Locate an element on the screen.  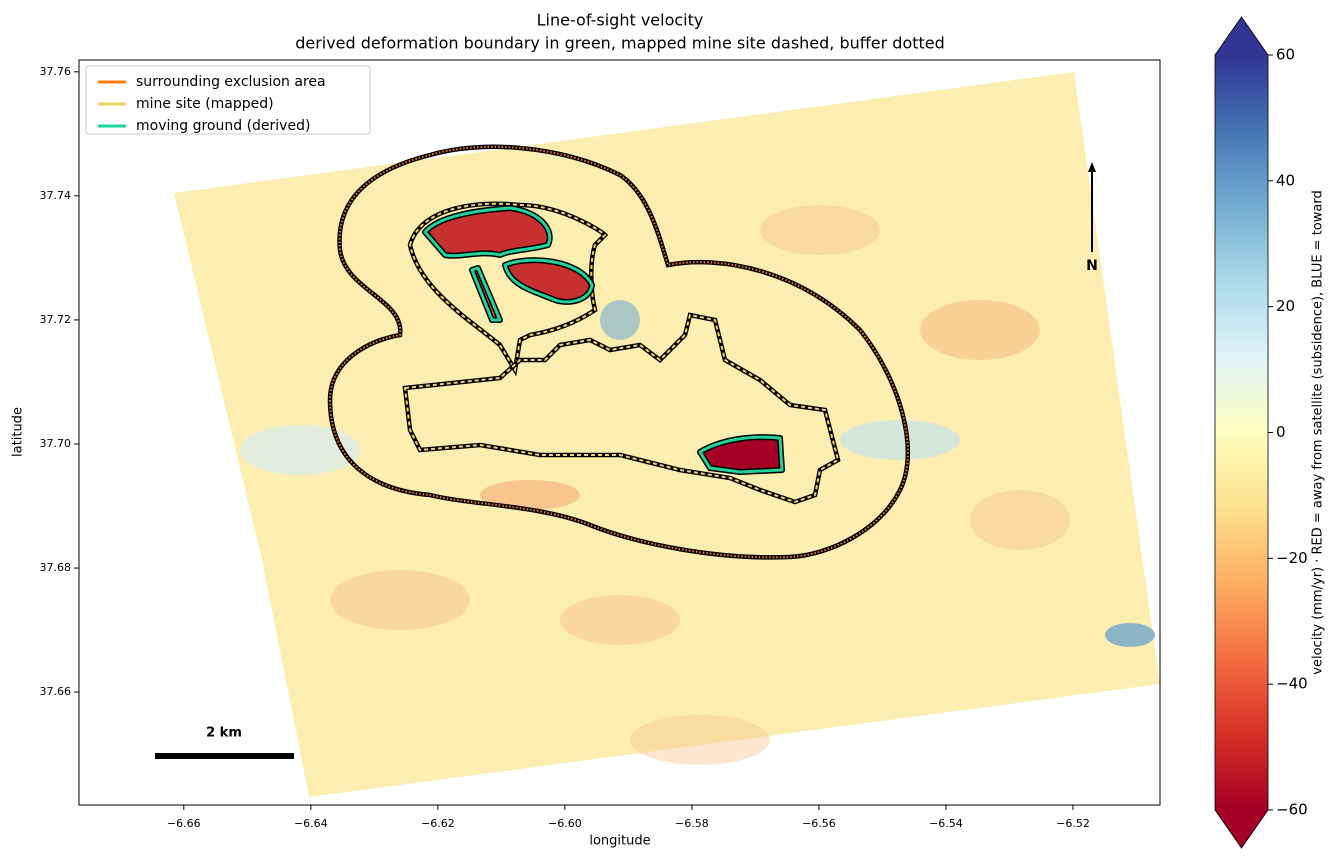
x-tick-label: −6.56 is located at coordinates (819, 823).